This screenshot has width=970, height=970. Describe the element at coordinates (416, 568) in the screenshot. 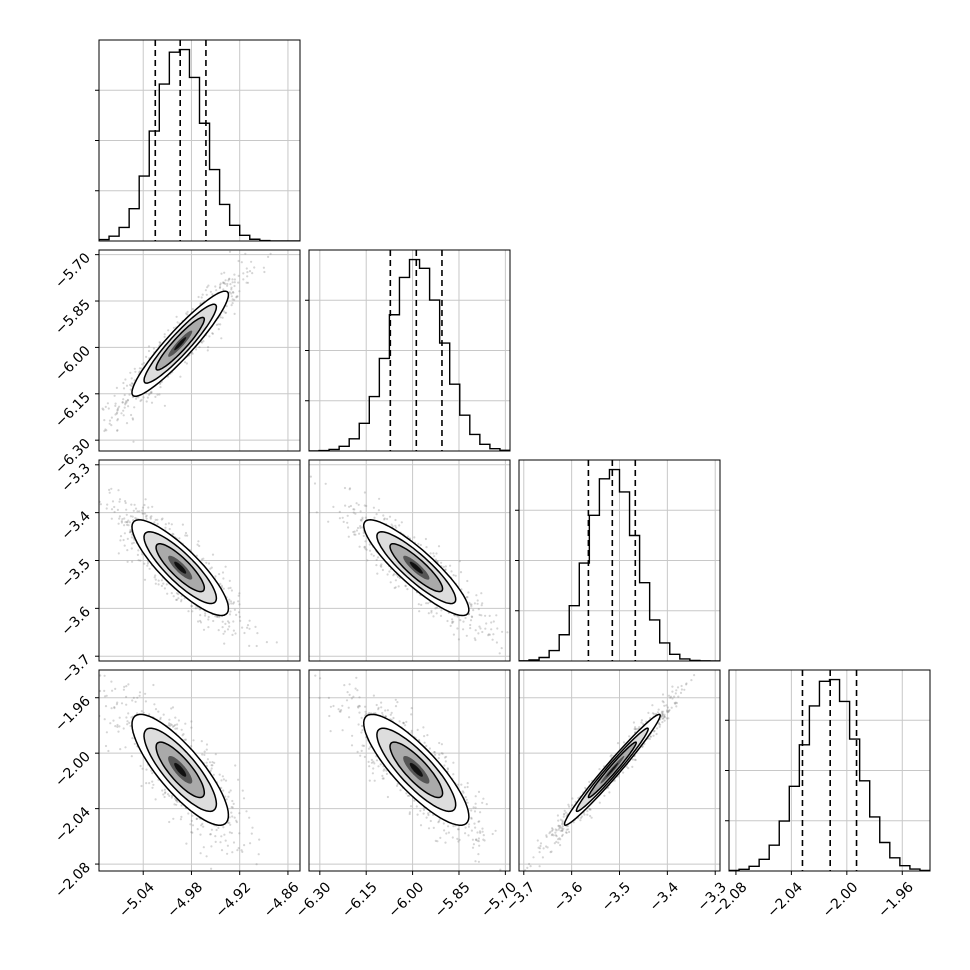

I see `contour-line` at that location.